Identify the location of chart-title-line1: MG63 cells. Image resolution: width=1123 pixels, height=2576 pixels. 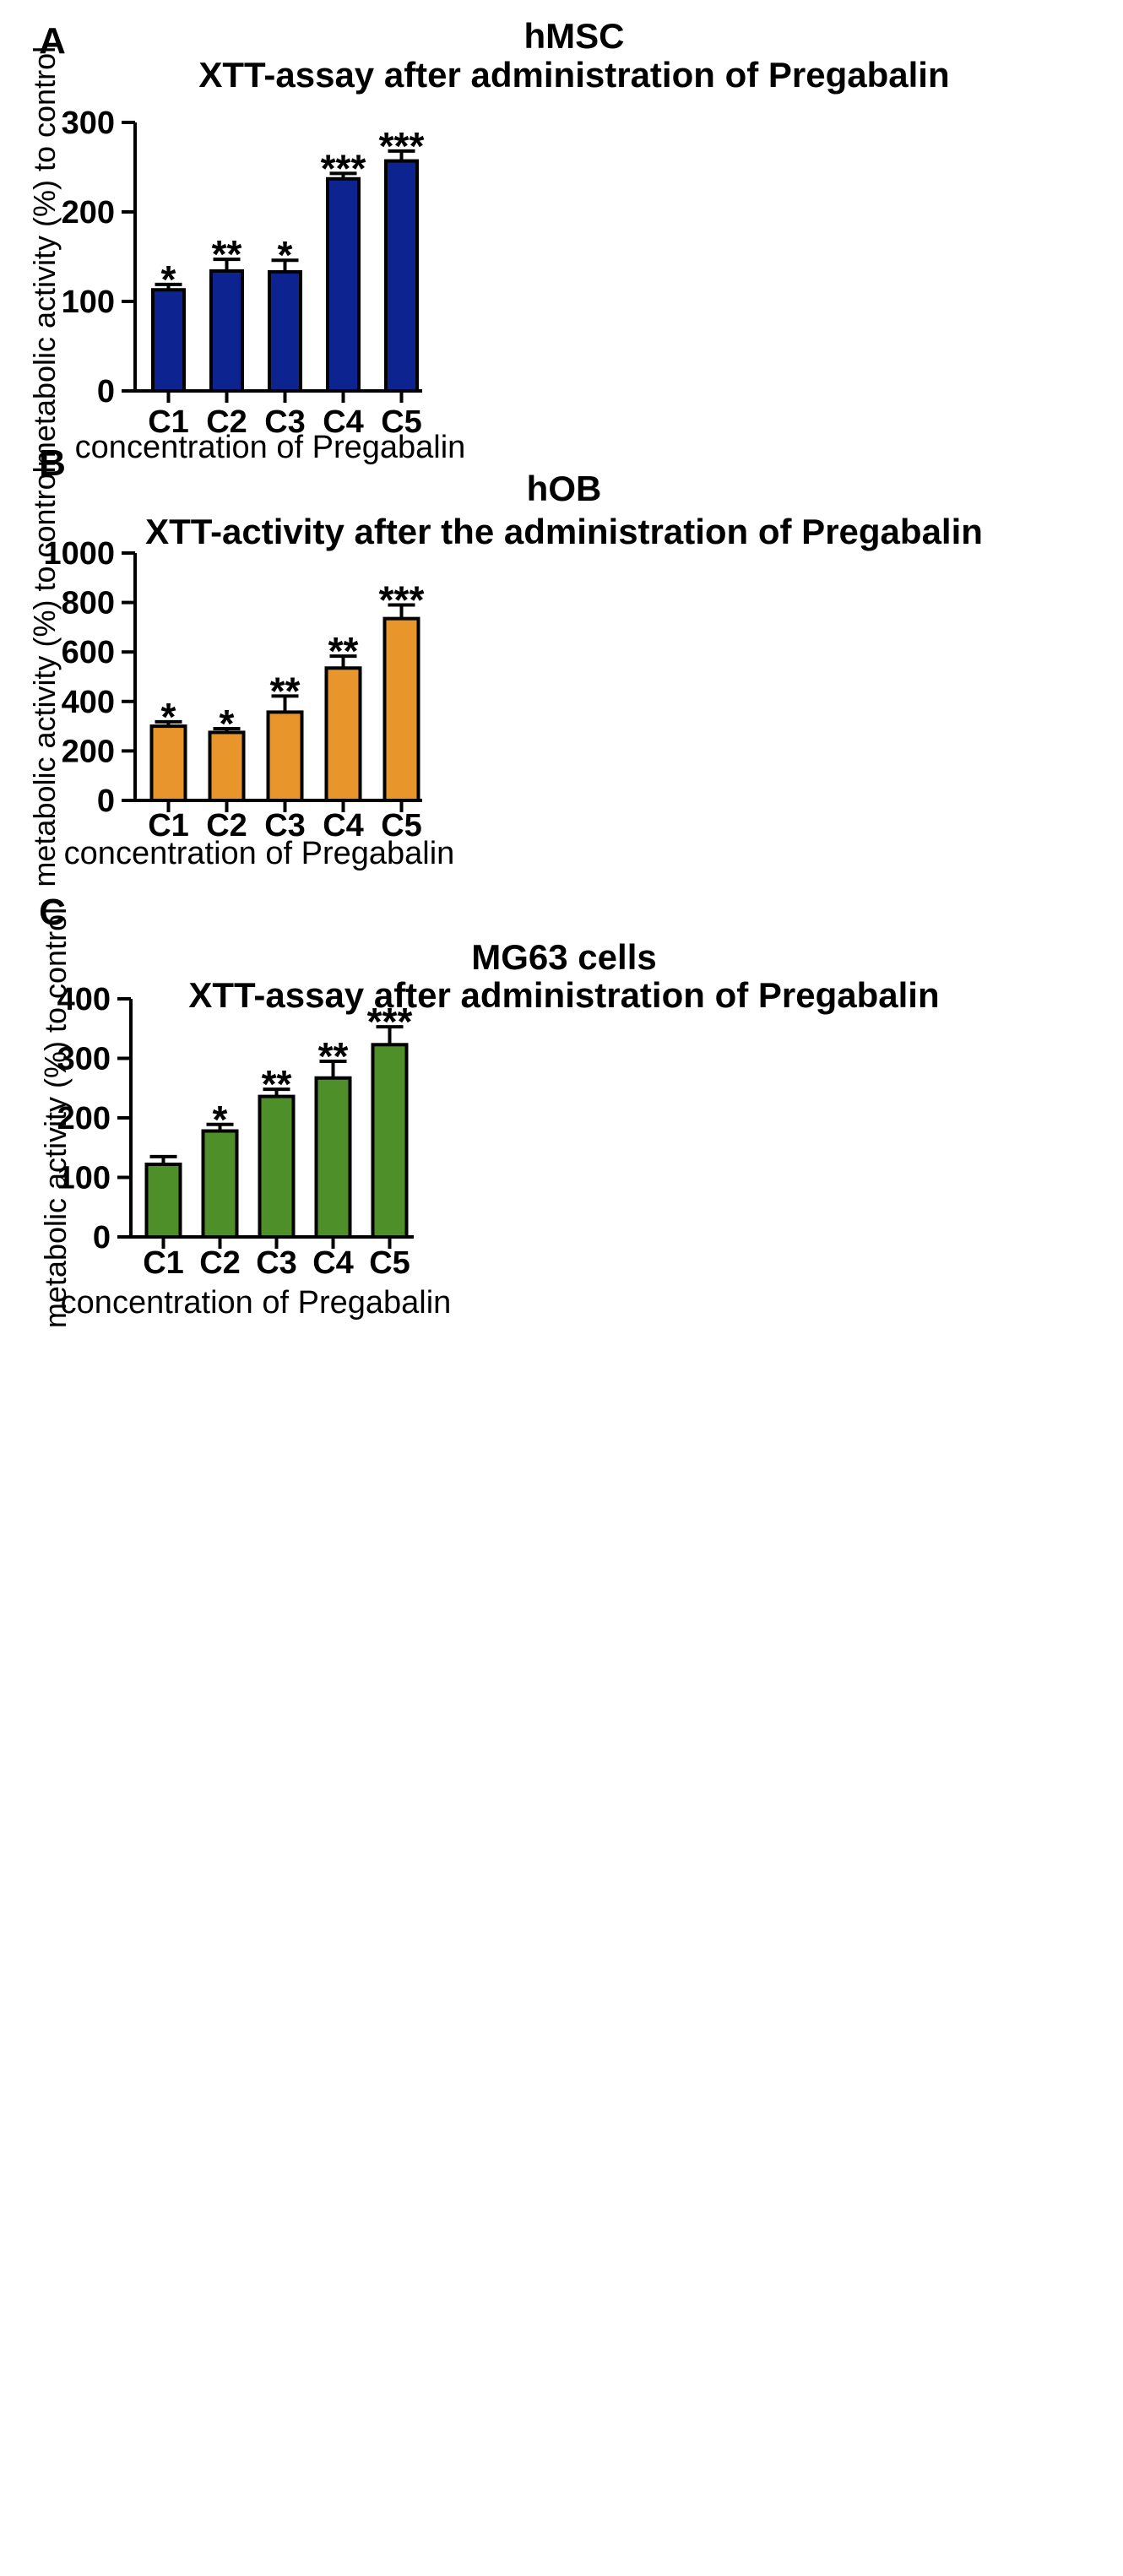
(564, 957).